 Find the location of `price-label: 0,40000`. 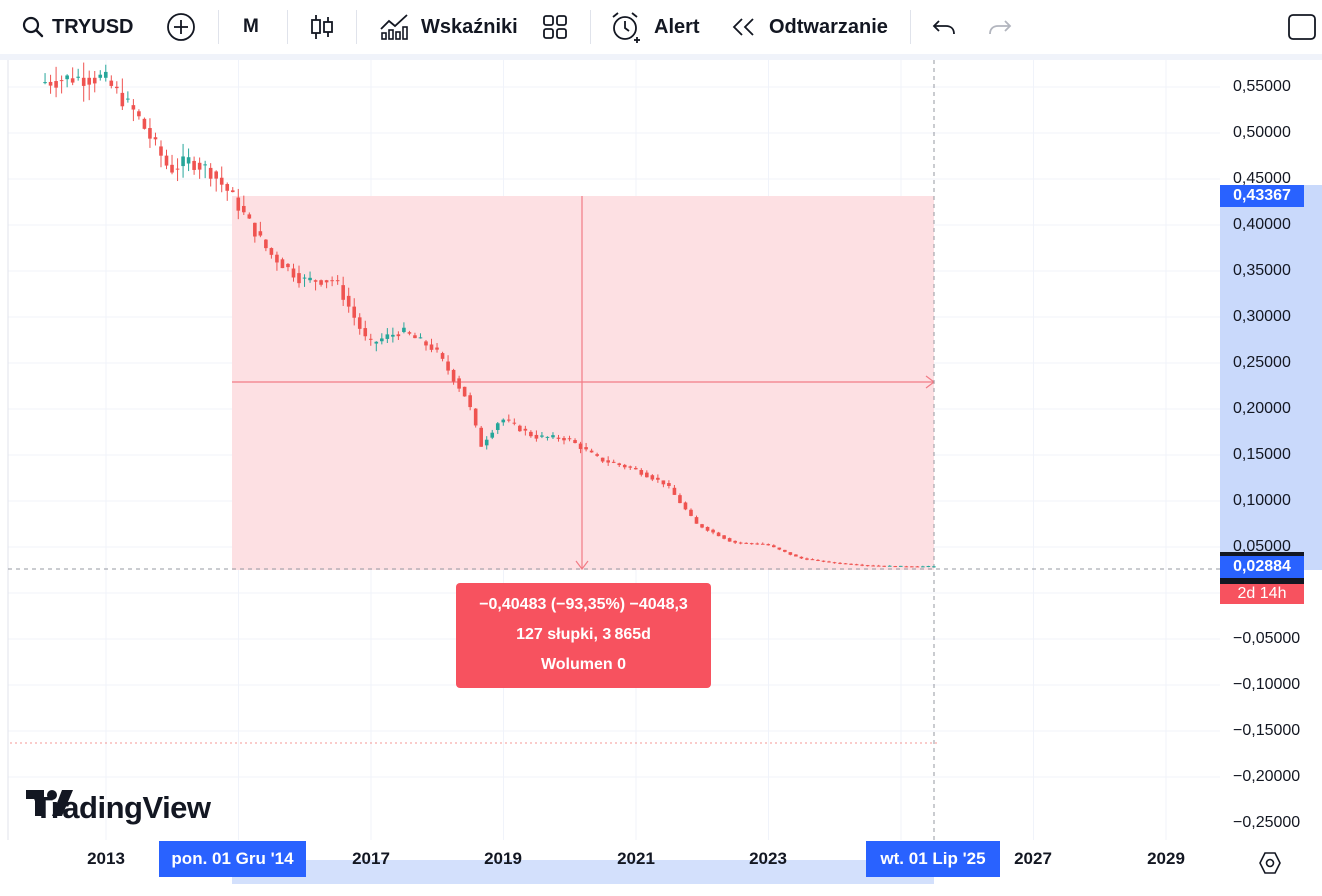

price-label: 0,40000 is located at coordinates (1262, 224).